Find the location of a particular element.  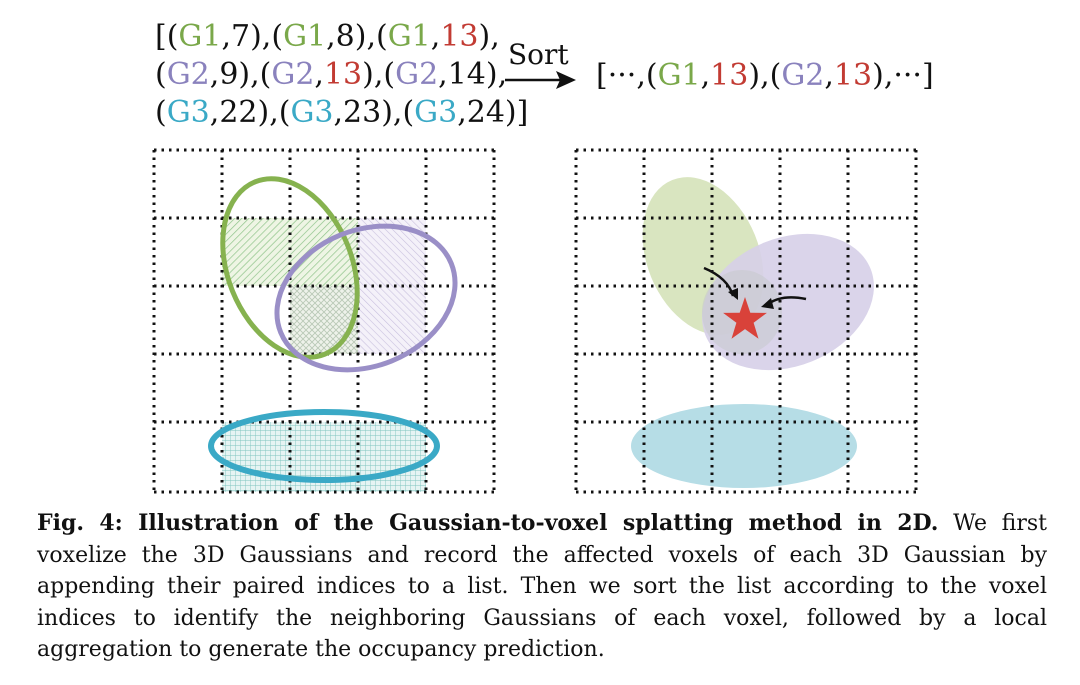

pair-list-segment: ), is located at coordinates (489, 36).